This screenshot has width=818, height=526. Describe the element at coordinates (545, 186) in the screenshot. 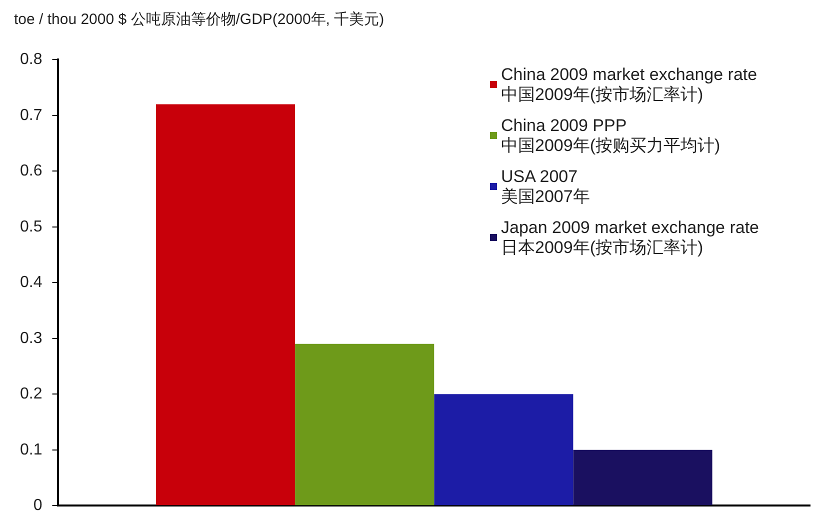

I see `legend-label: USA 2007 美国2007年` at that location.